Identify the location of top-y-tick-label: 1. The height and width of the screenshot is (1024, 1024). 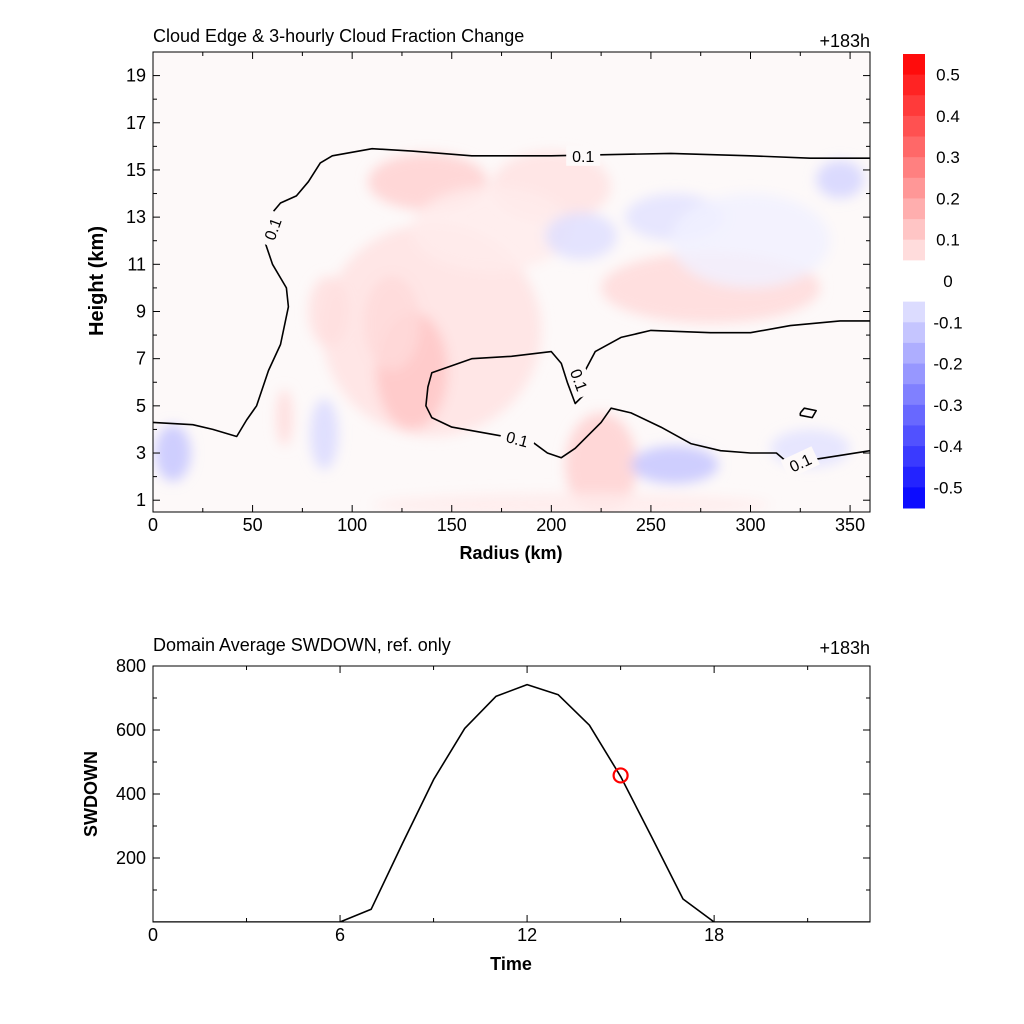
(141, 500).